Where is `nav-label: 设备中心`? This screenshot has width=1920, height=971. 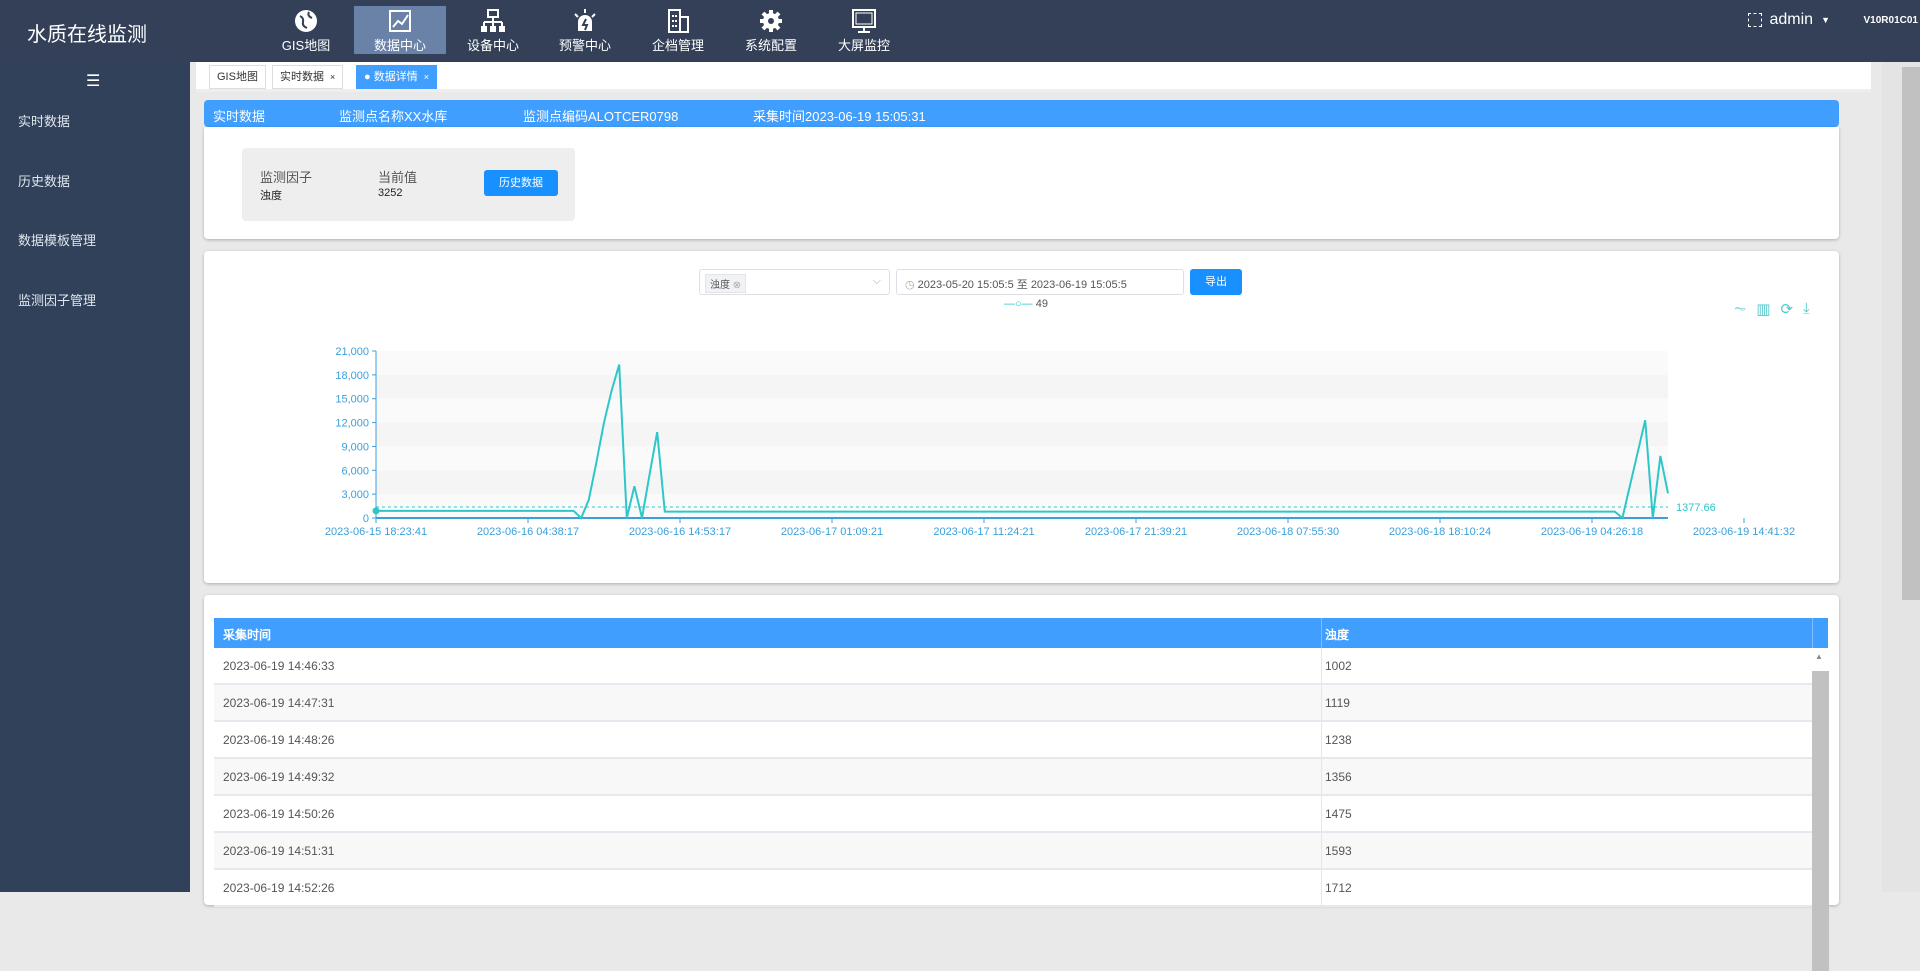
nav-label: 设备中心 is located at coordinates (492, 45).